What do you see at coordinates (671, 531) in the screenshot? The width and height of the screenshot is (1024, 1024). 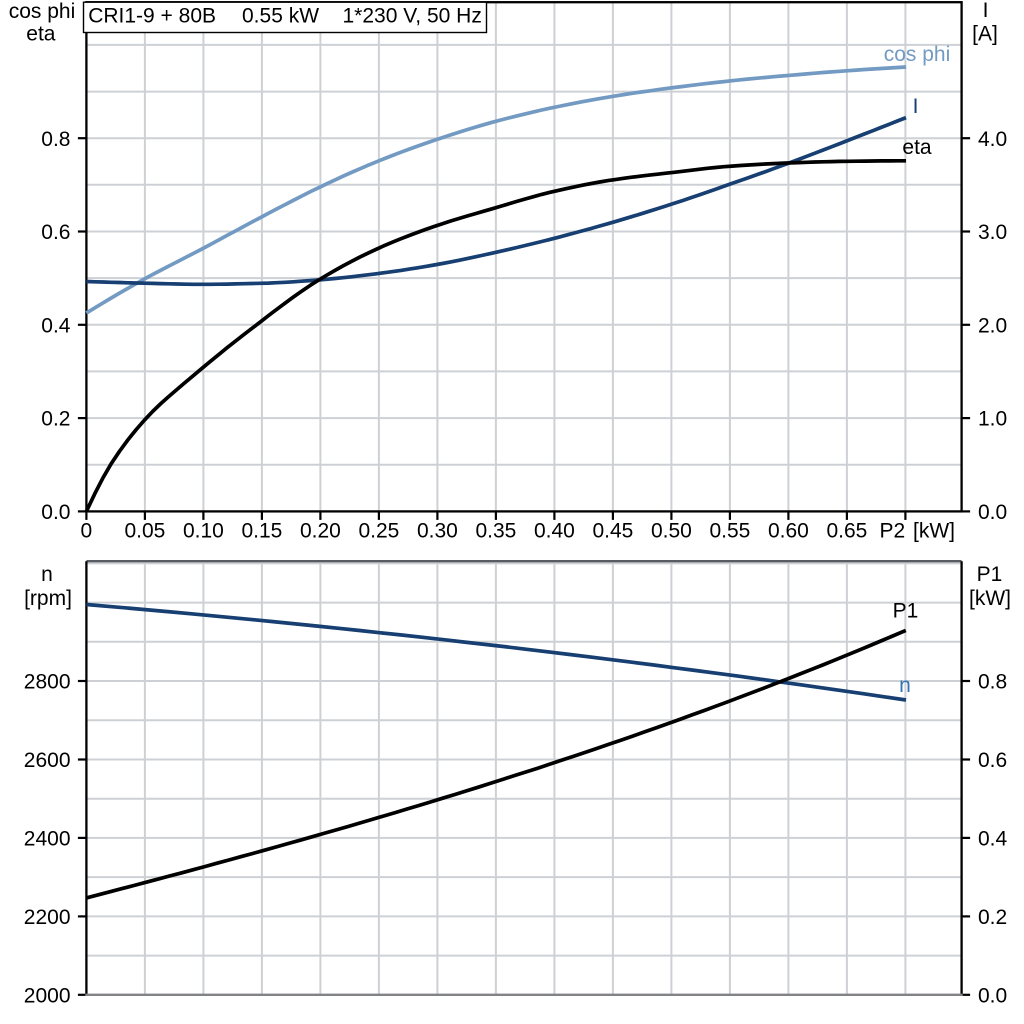 I see `svg-text: 0.50` at bounding box center [671, 531].